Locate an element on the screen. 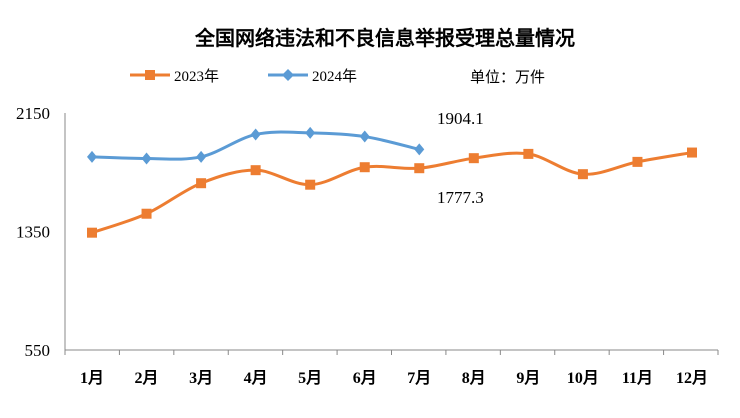 The image size is (740, 418). legend-marker-2023 is located at coordinates (150, 75).